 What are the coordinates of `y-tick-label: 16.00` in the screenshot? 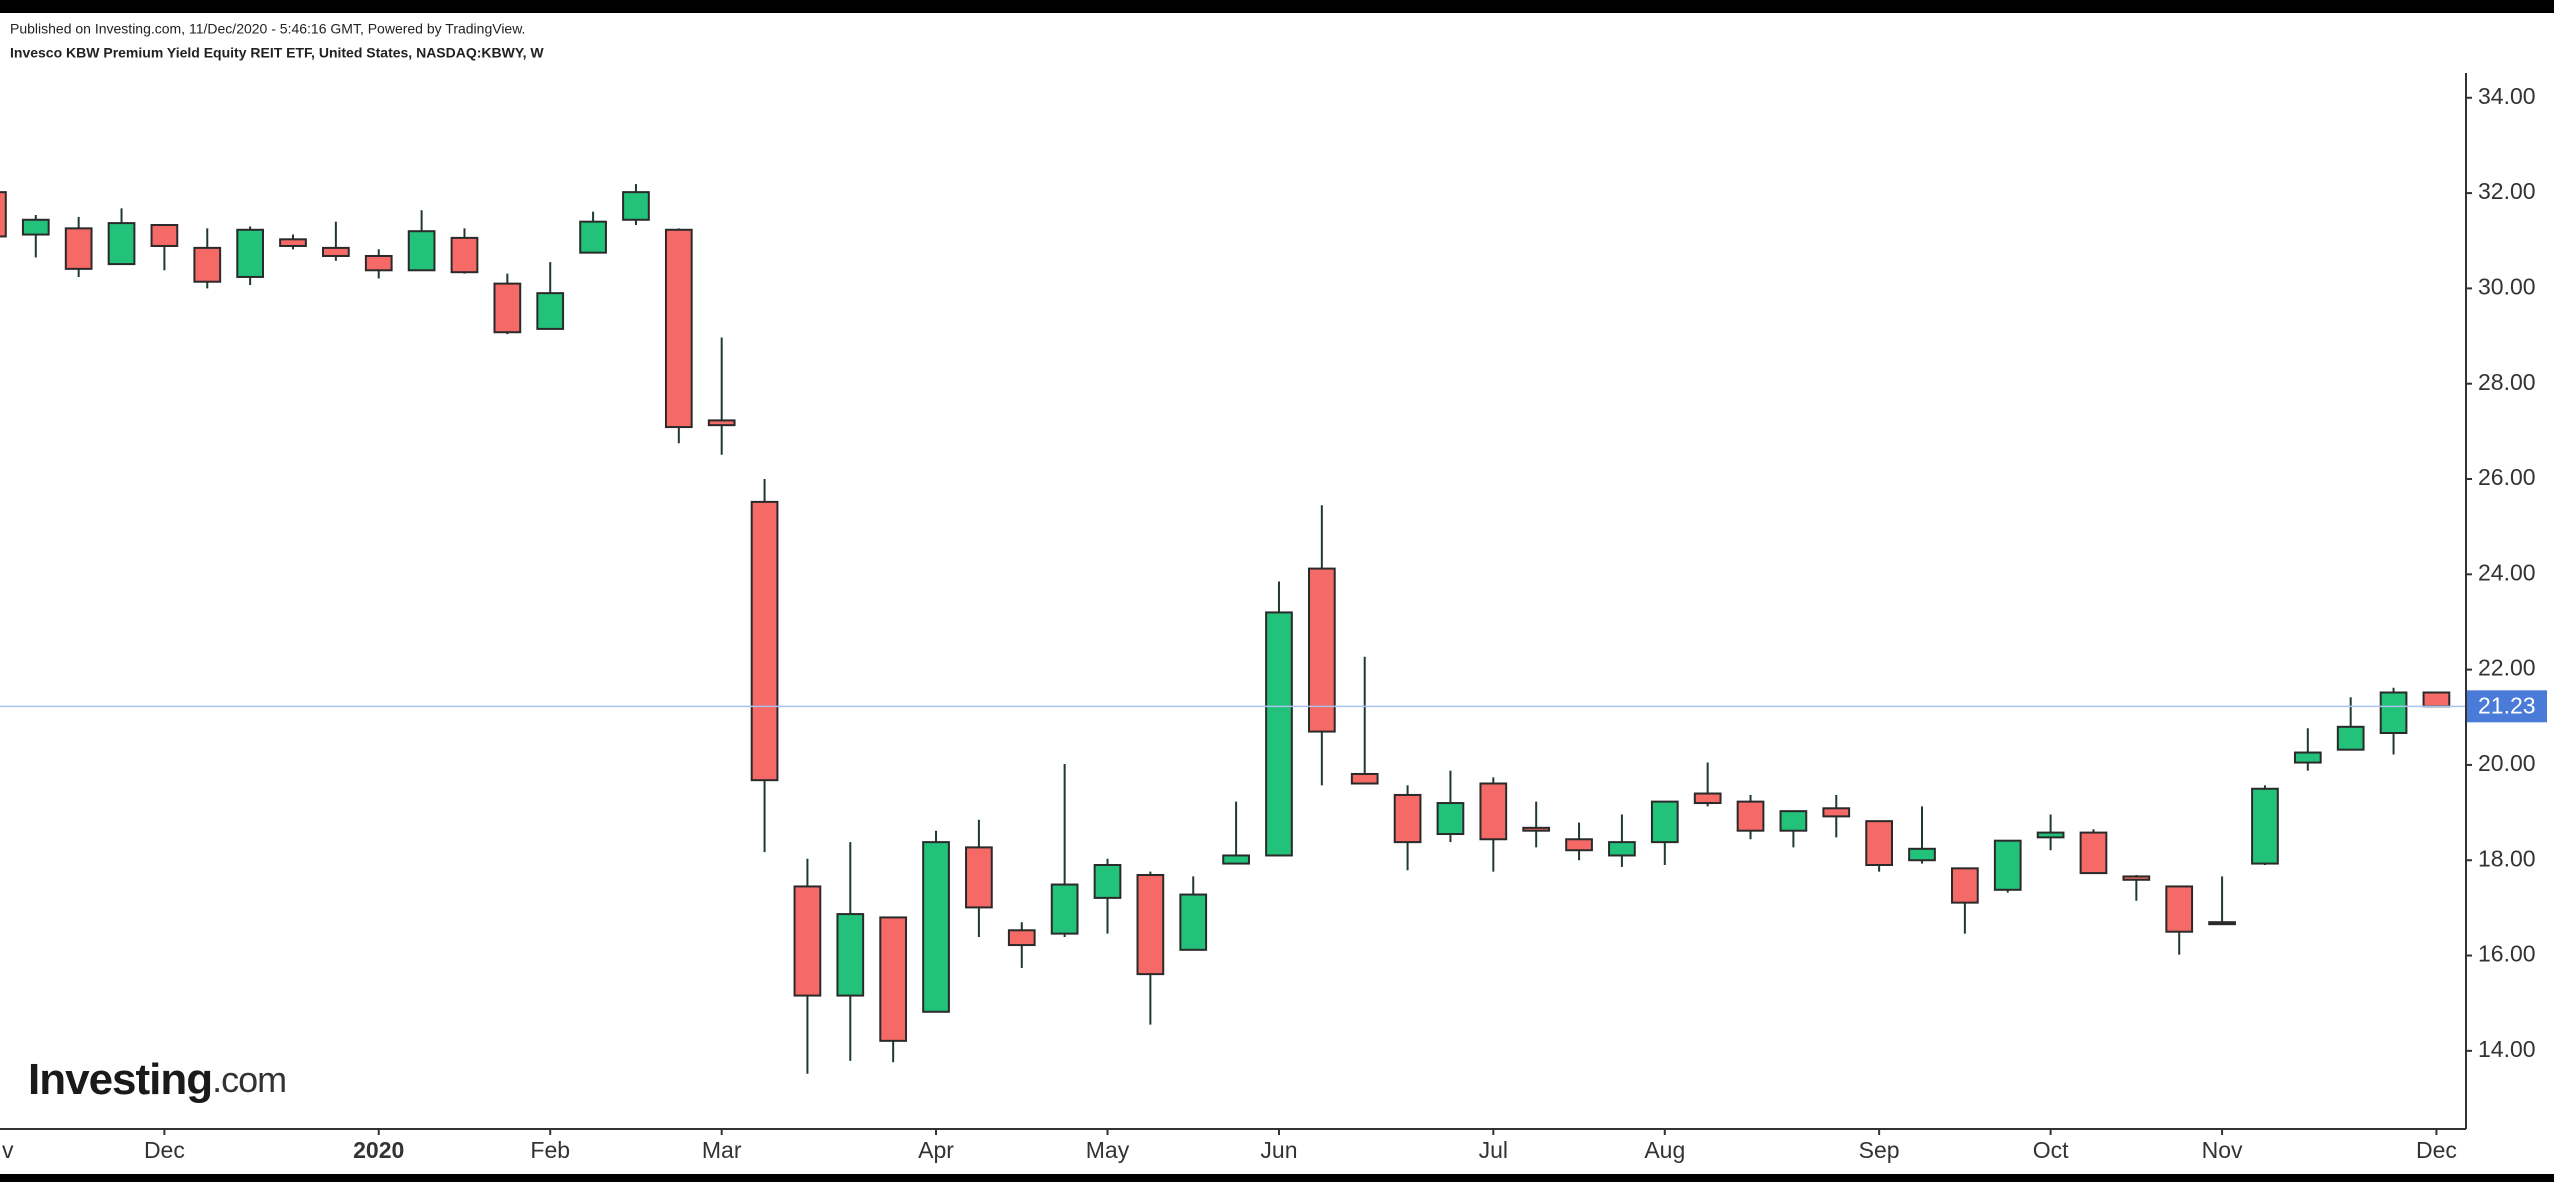 It's located at (2507, 954).